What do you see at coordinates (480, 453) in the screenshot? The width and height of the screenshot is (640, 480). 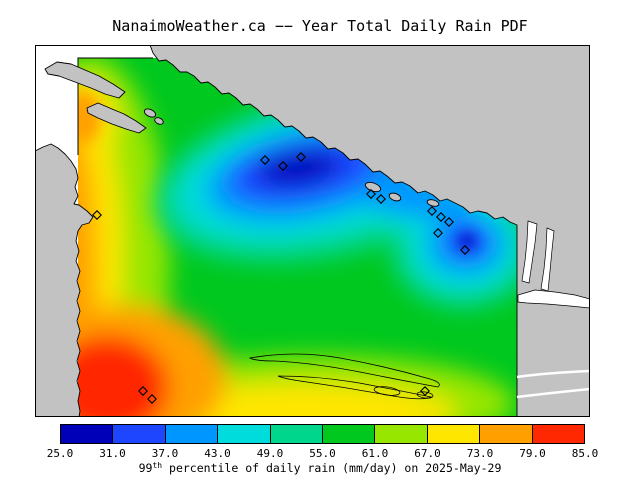 I see `colorbar-tick-label: 73.0` at bounding box center [480, 453].